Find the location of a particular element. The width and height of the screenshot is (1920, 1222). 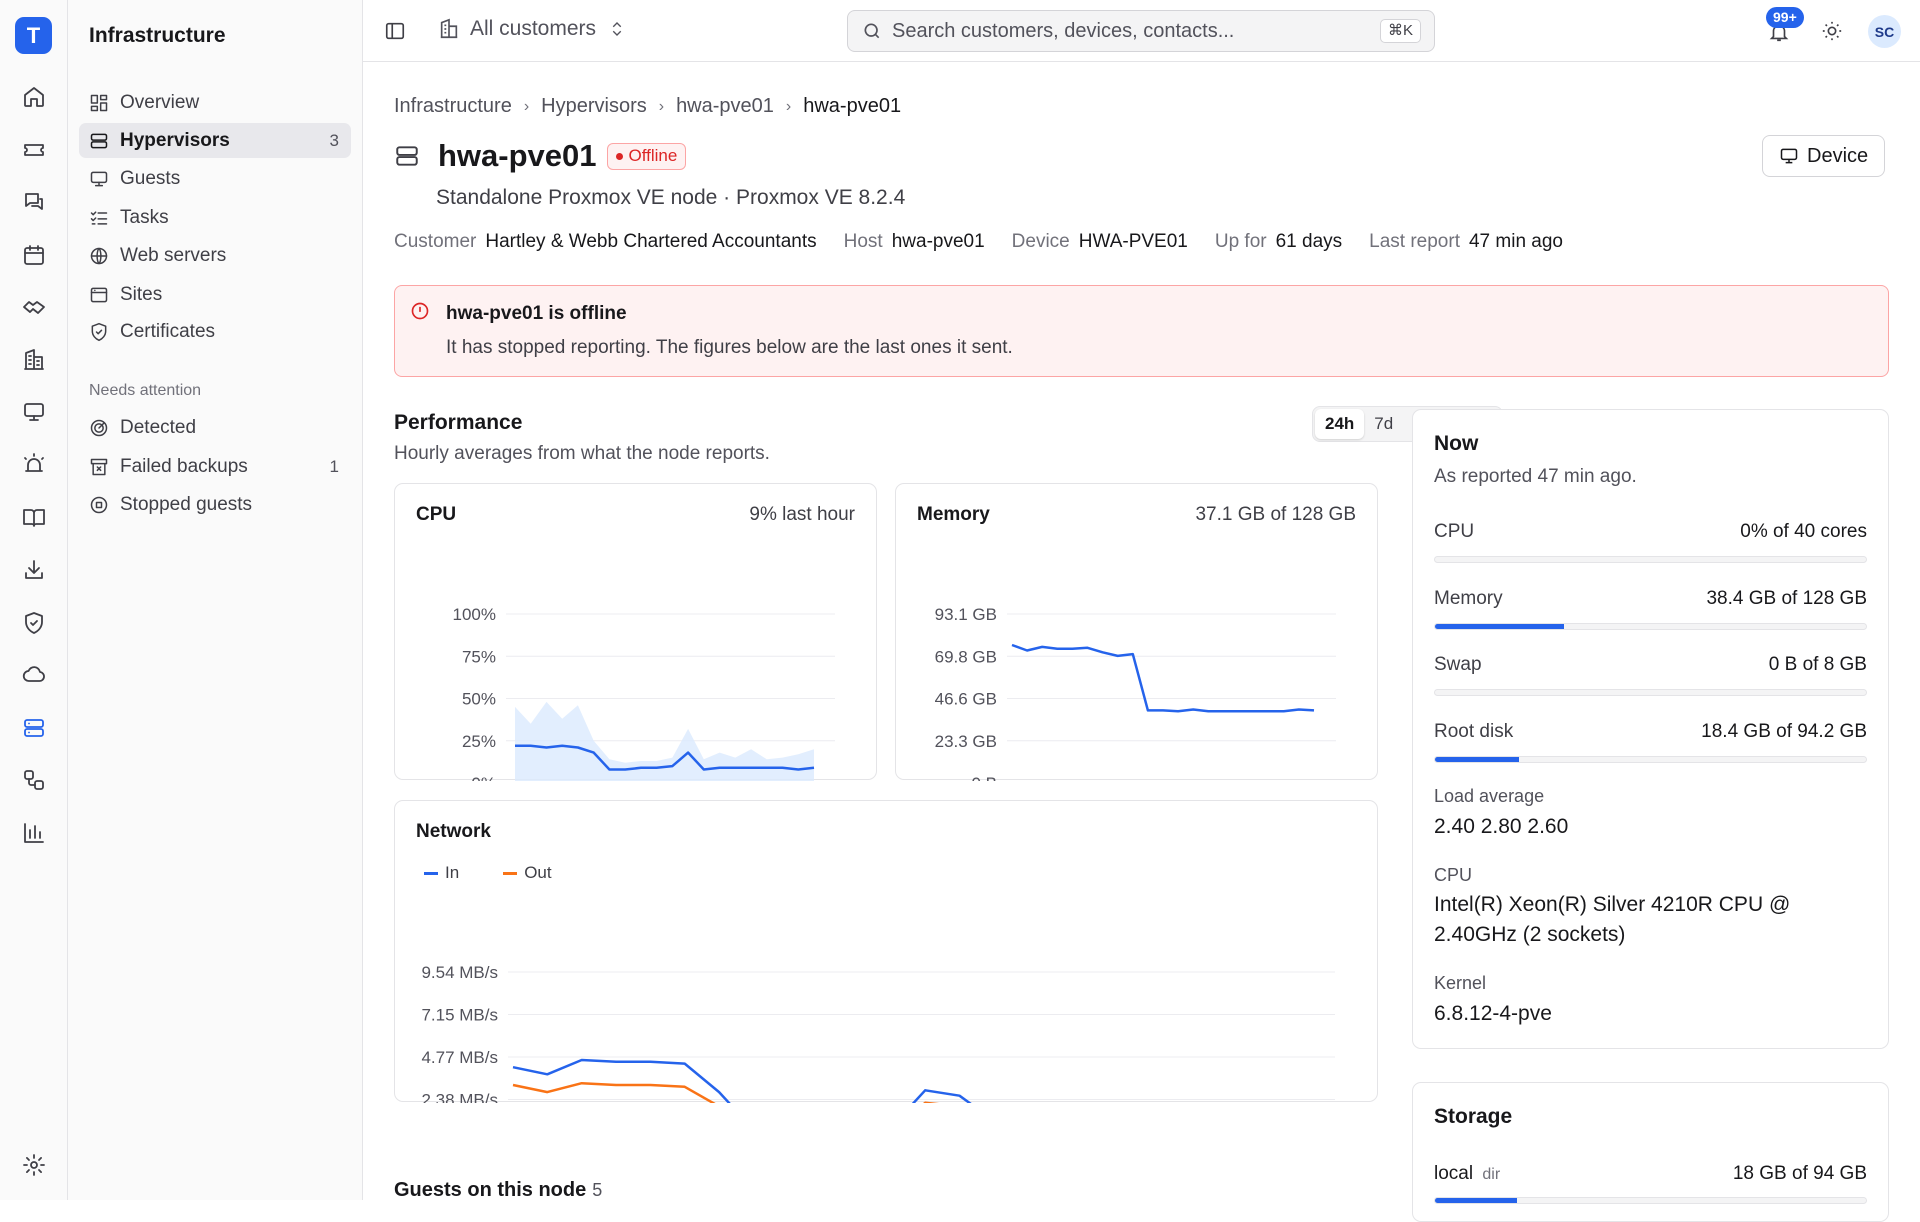

breadcrumb-item: Infrastructure is located at coordinates (453, 106).